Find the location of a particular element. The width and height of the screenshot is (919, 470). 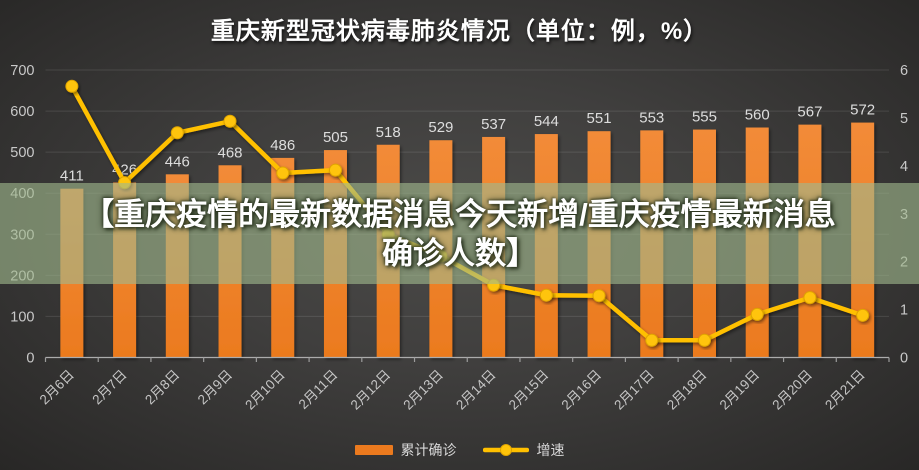

date-label: 2月10日 is located at coordinates (265, 390).